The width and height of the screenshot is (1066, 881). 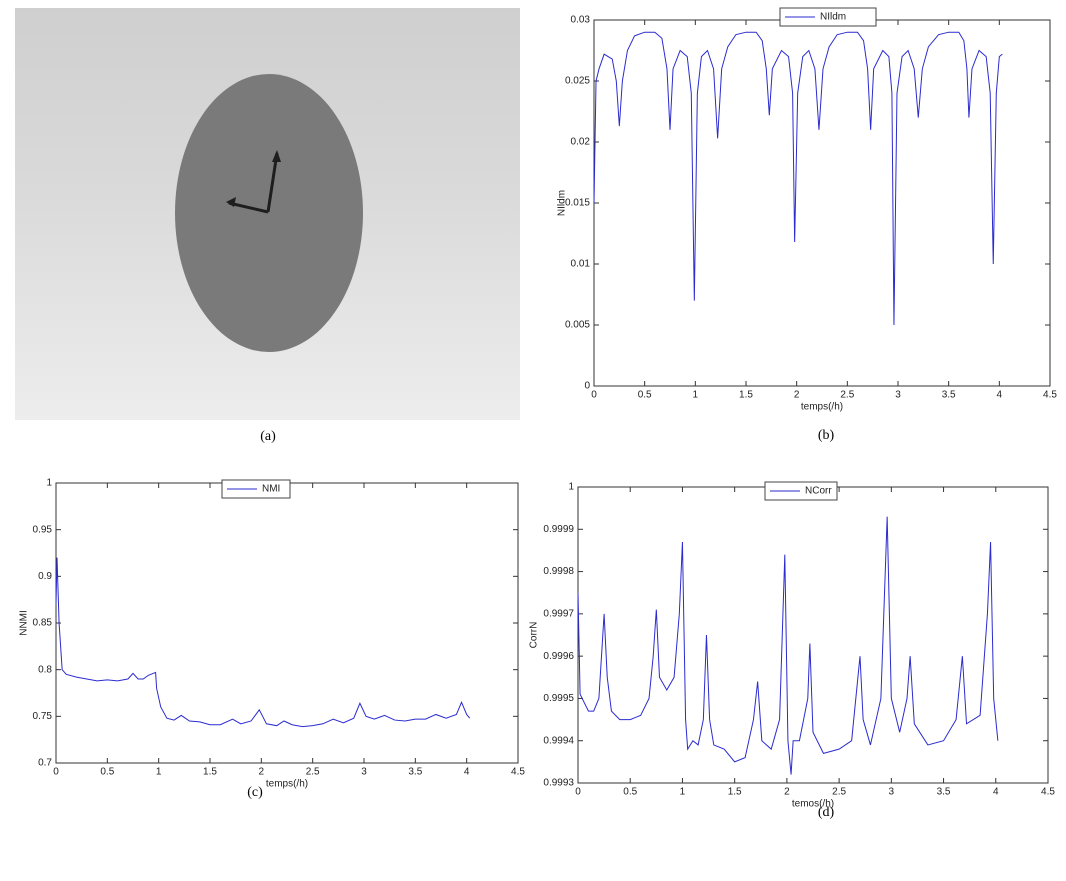 What do you see at coordinates (43, 529) in the screenshot?
I see `y-tick-label: 0.95` at bounding box center [43, 529].